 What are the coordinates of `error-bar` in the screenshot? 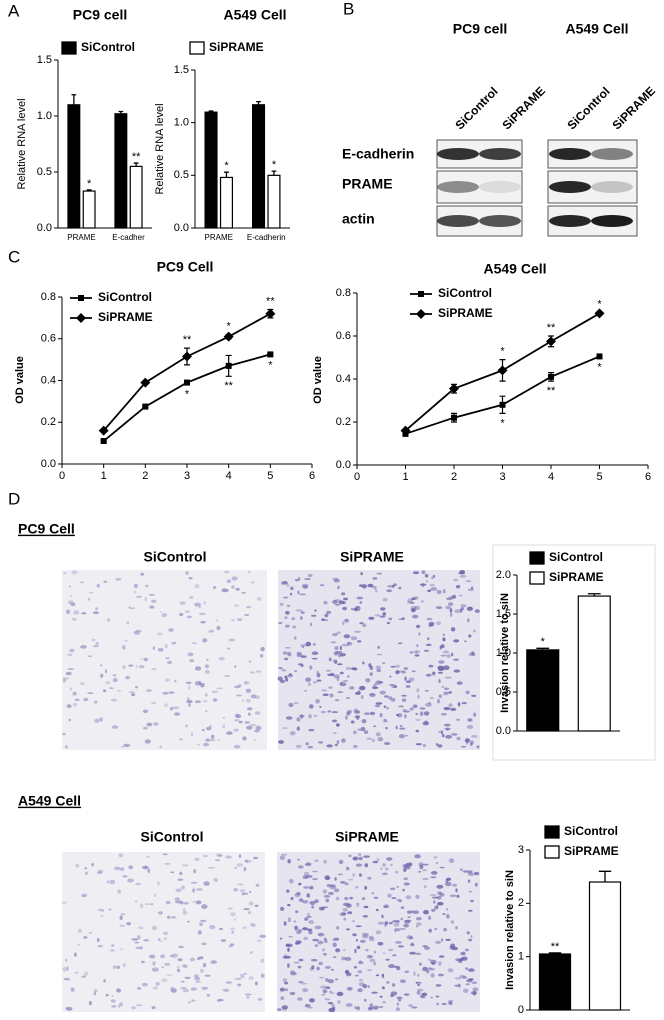 It's located at (543, 648).